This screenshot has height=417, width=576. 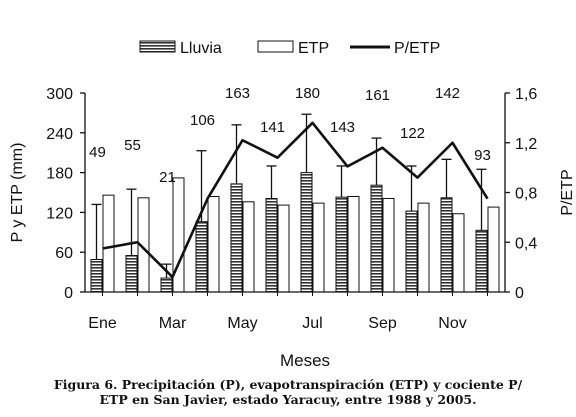 I want to click on legend-label-etp: ETP, so click(x=313, y=48).